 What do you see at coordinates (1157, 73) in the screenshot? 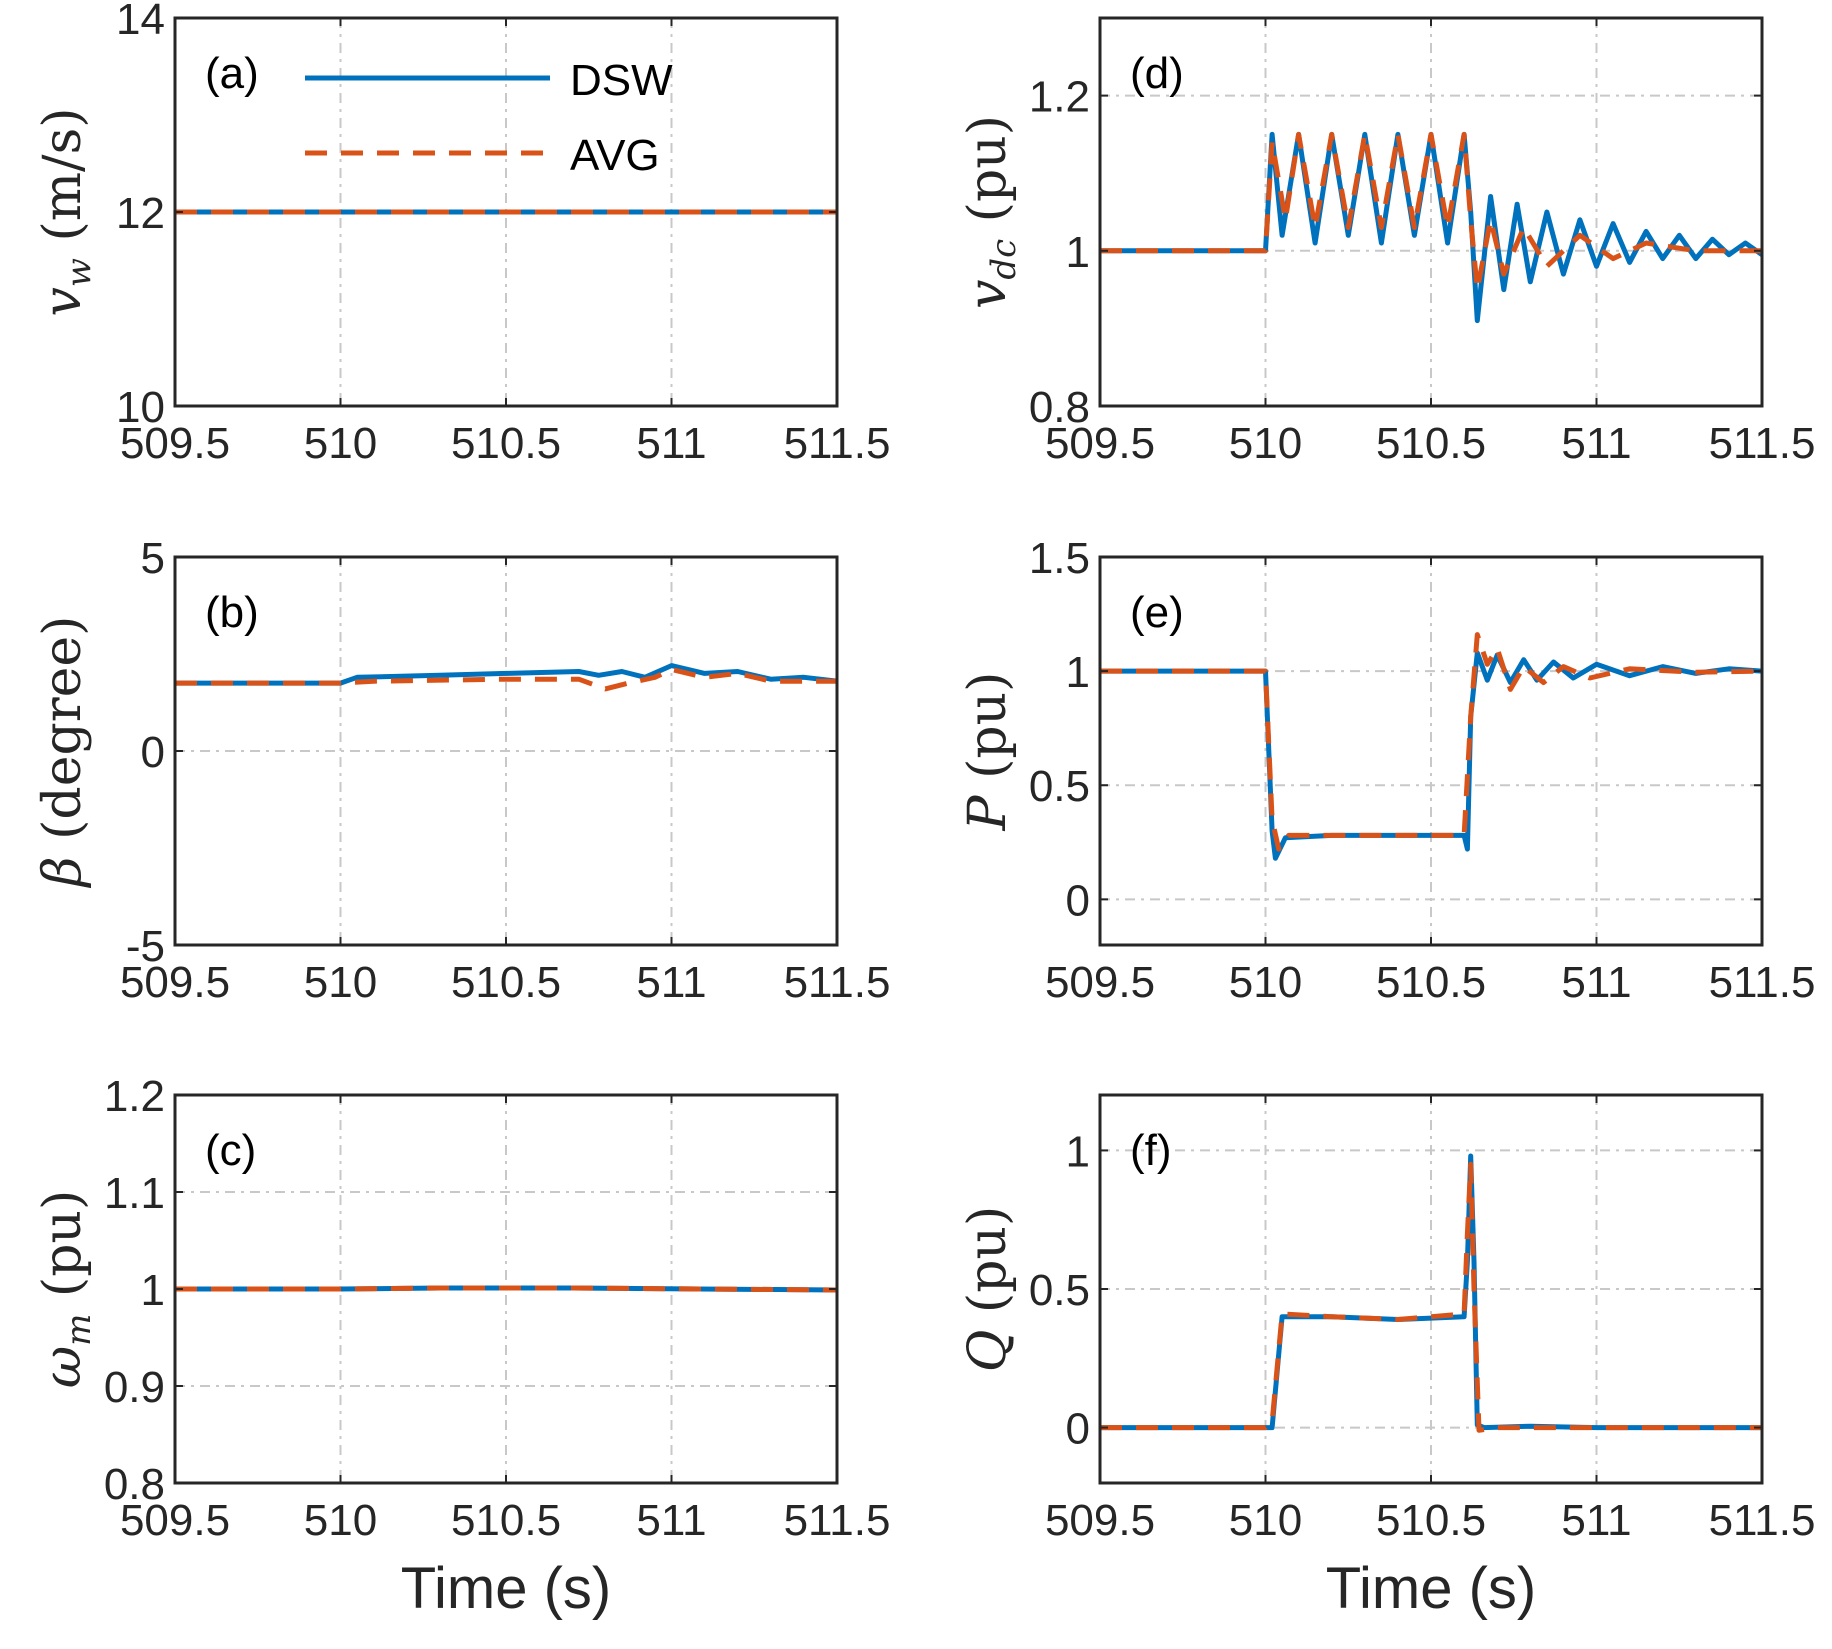
I see `panel-label: (d)` at bounding box center [1157, 73].